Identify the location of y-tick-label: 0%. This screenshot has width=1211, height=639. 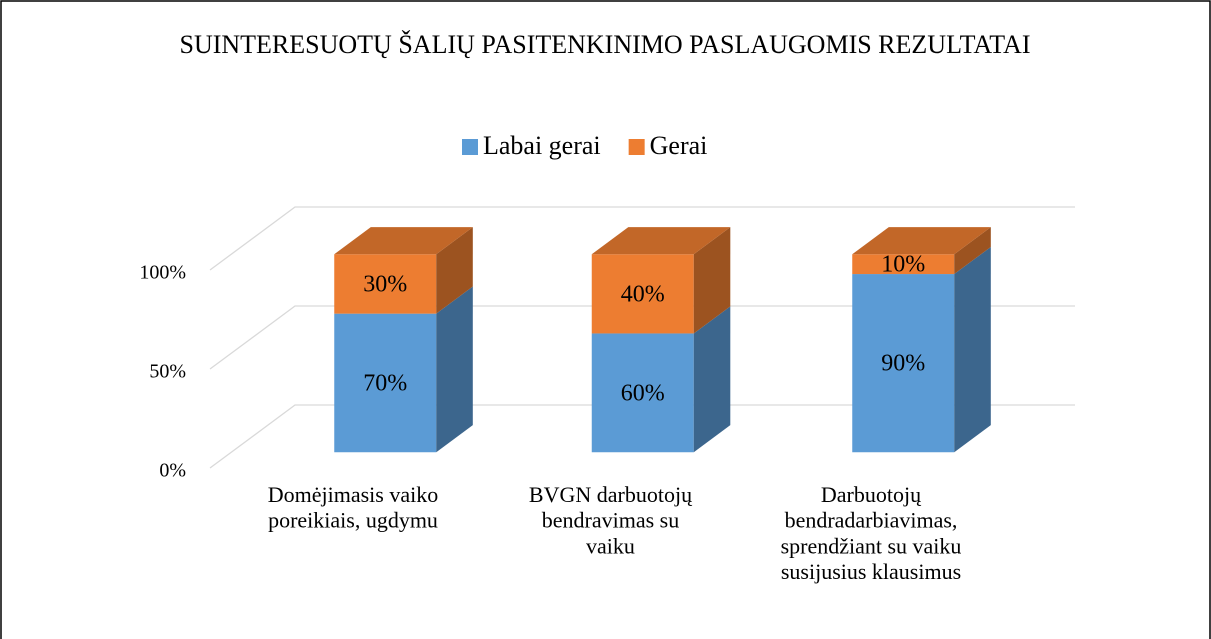
(172, 471).